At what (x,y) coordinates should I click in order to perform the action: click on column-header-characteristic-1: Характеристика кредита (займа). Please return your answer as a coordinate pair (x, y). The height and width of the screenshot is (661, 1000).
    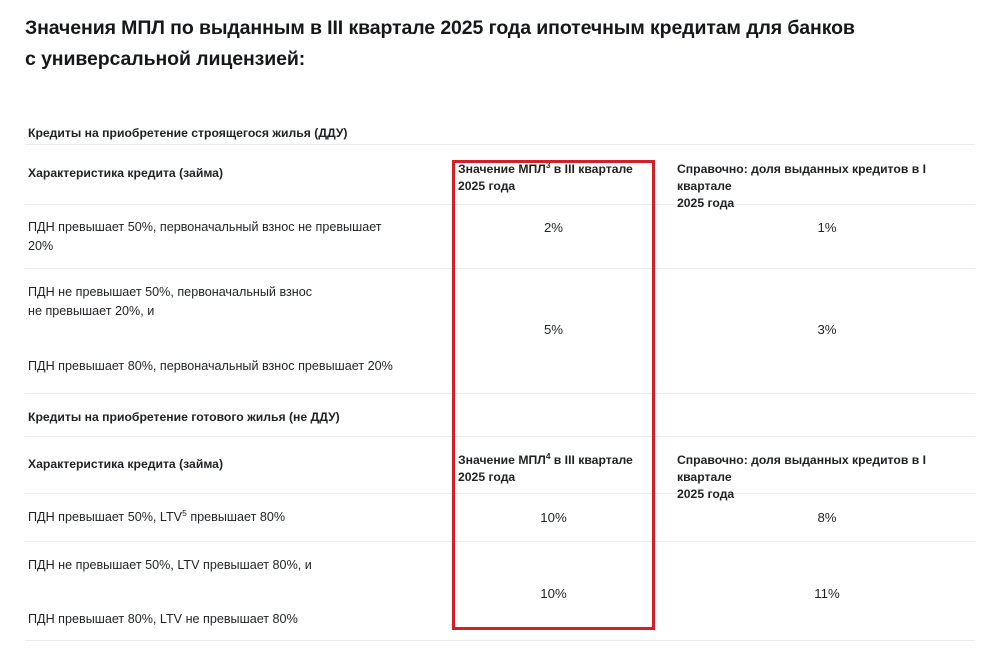
    Looking at the image, I should click on (126, 173).